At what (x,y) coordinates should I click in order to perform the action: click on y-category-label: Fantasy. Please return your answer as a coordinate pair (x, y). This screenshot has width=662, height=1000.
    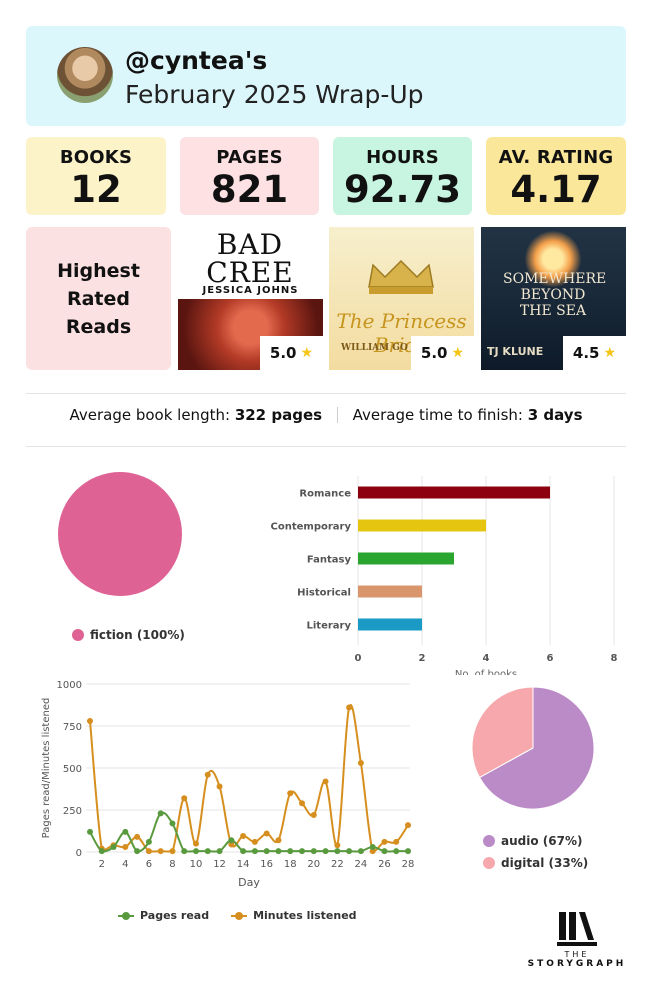
    Looking at the image, I should click on (329, 560).